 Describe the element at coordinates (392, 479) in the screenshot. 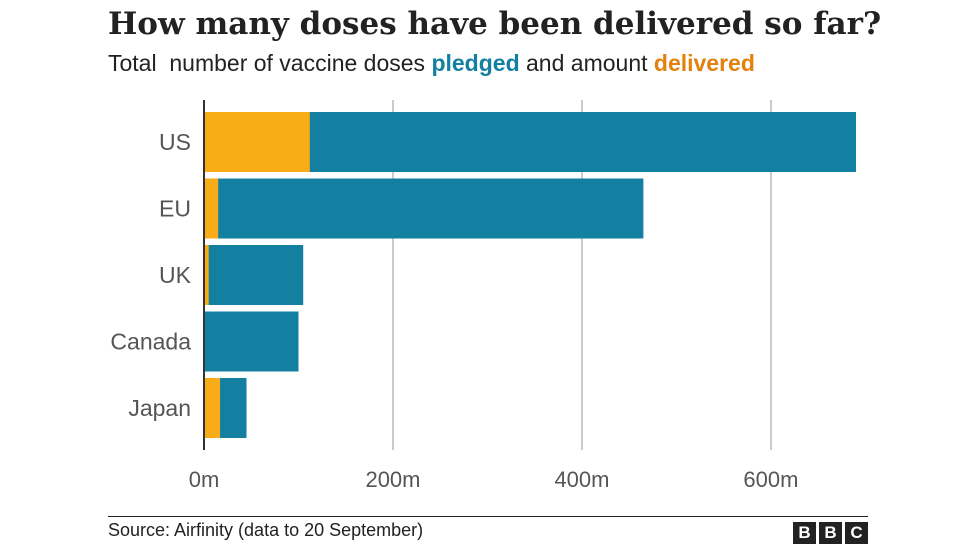

I see `x-tick-label: 200m` at that location.